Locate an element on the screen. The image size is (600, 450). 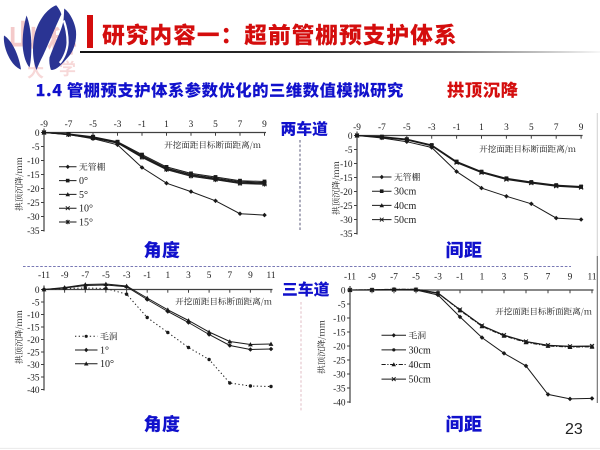
svg-text: 15° is located at coordinates (86, 223).